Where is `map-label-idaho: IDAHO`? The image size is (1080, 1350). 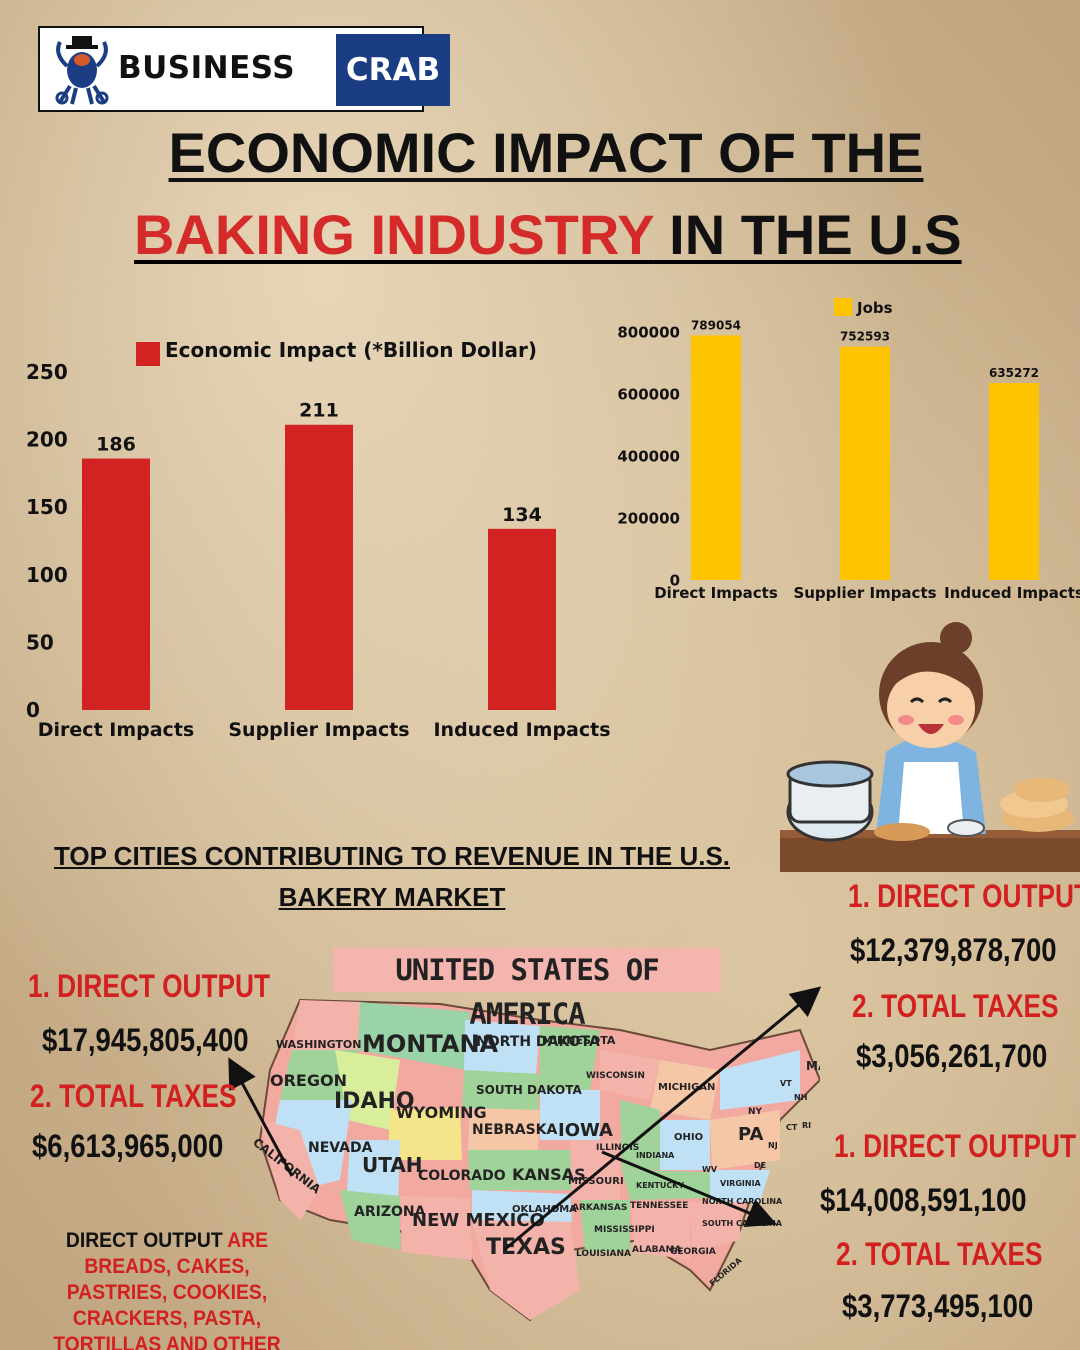
map-label-idaho: IDAHO is located at coordinates (374, 1101).